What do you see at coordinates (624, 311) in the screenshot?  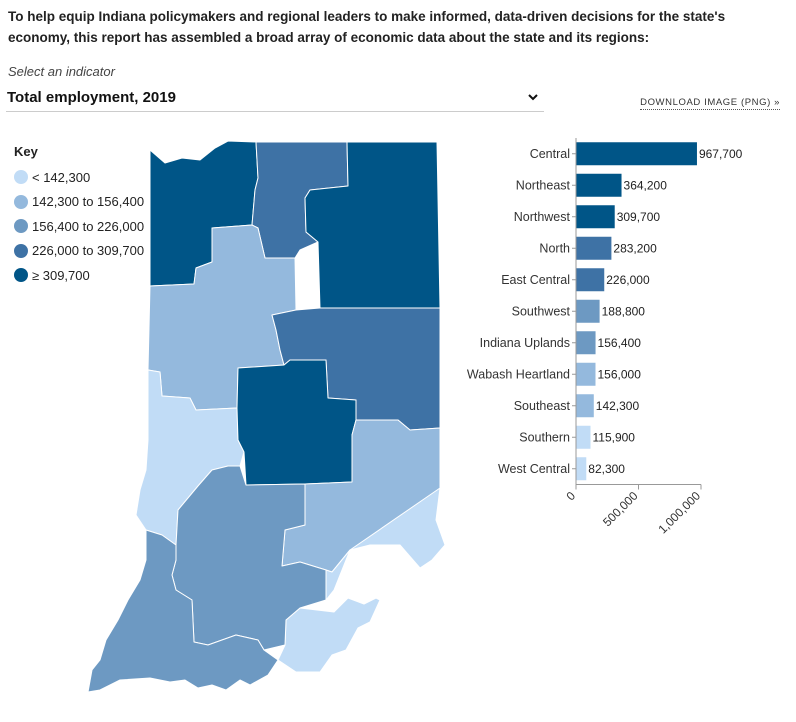 I see `value-label: 188,800` at bounding box center [624, 311].